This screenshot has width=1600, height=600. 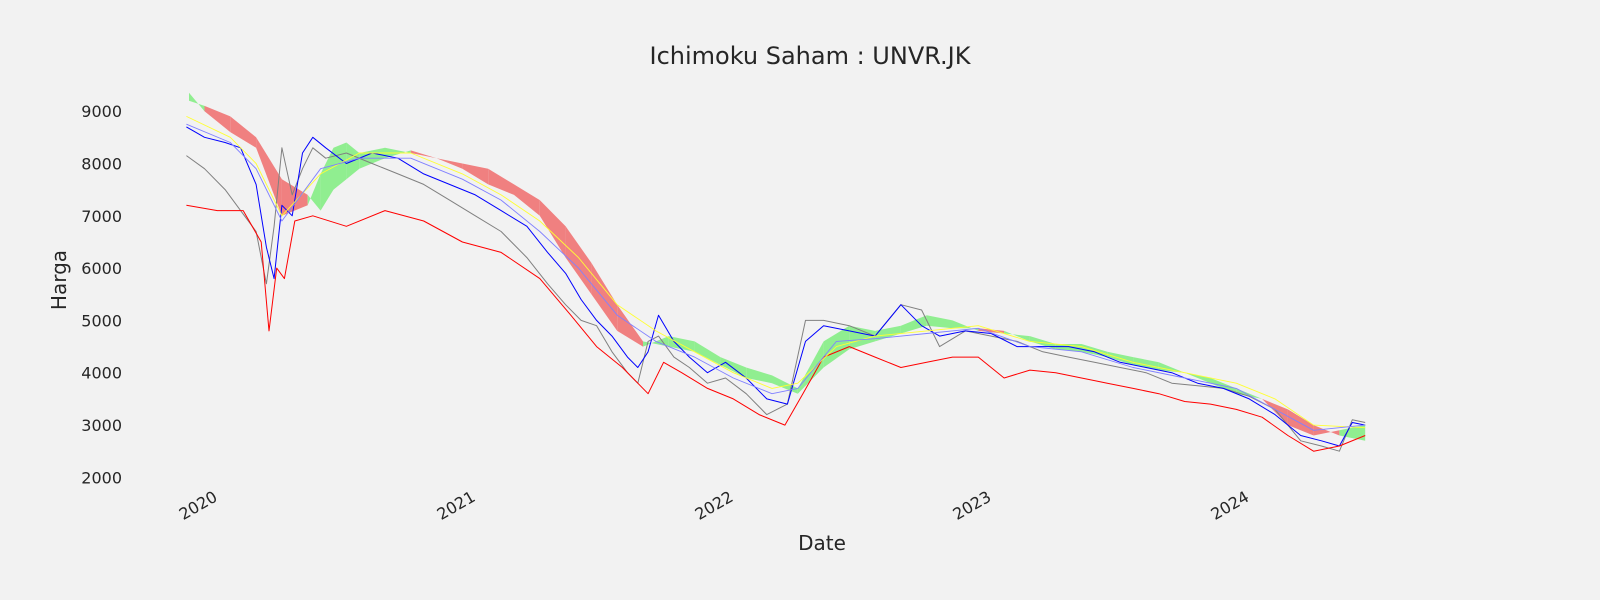 What do you see at coordinates (101, 320) in the screenshot?
I see `y-tick-label: 5000` at bounding box center [101, 320].